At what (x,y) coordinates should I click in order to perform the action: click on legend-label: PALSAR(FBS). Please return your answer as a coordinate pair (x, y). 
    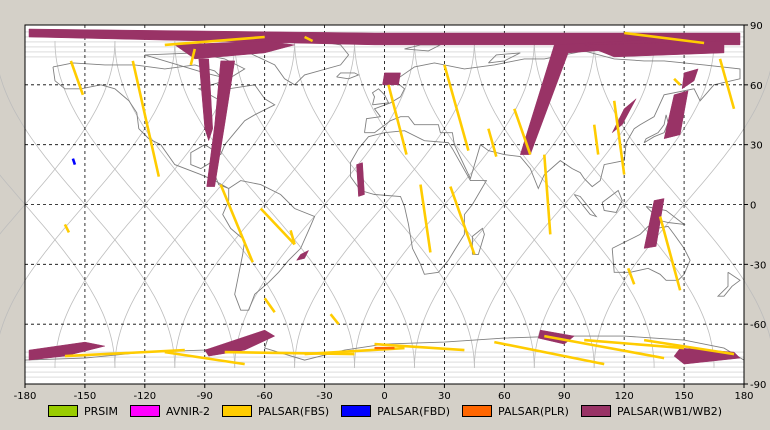
    Looking at the image, I should click on (293, 411).